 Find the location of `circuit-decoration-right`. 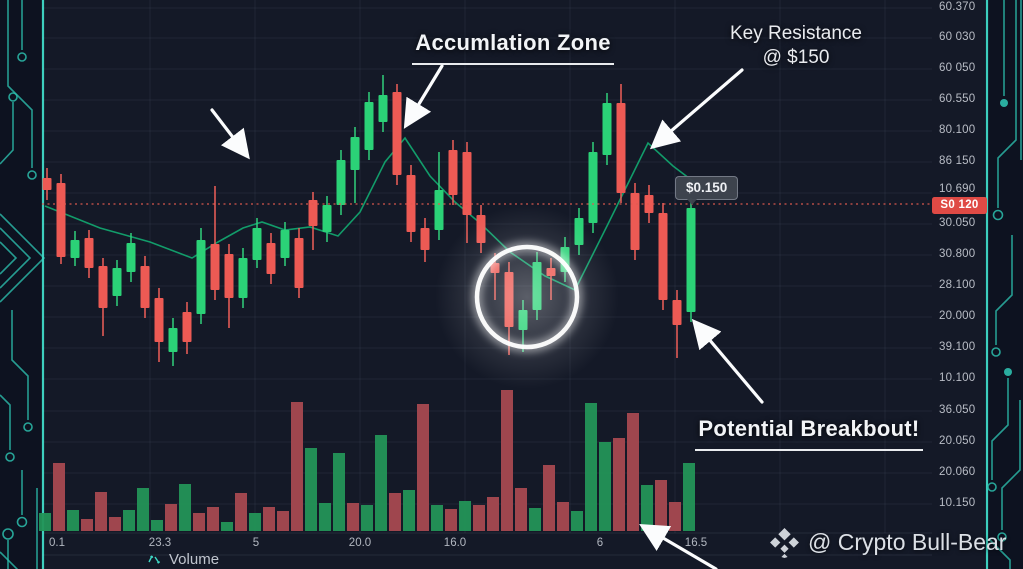

circuit-decoration-right is located at coordinates (1004, 284).